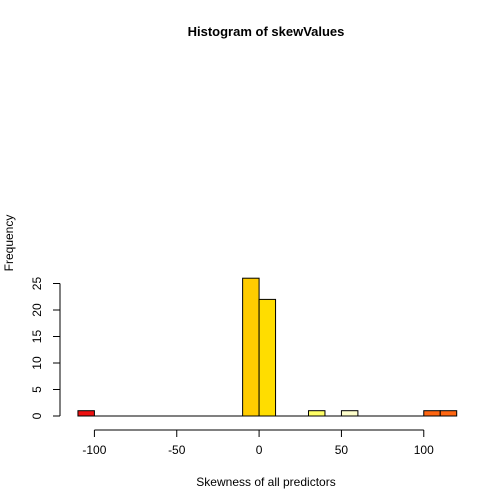 This screenshot has height=504, width=504. What do you see at coordinates (266, 31) in the screenshot?
I see `chart-title: Histogram of skewValues` at bounding box center [266, 31].